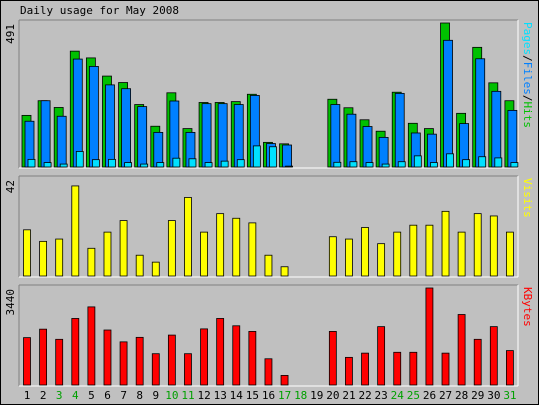 This screenshot has height=405, width=539. Describe the element at coordinates (477, 395) in the screenshot. I see `x-tick-label-day-29: 29` at that location.